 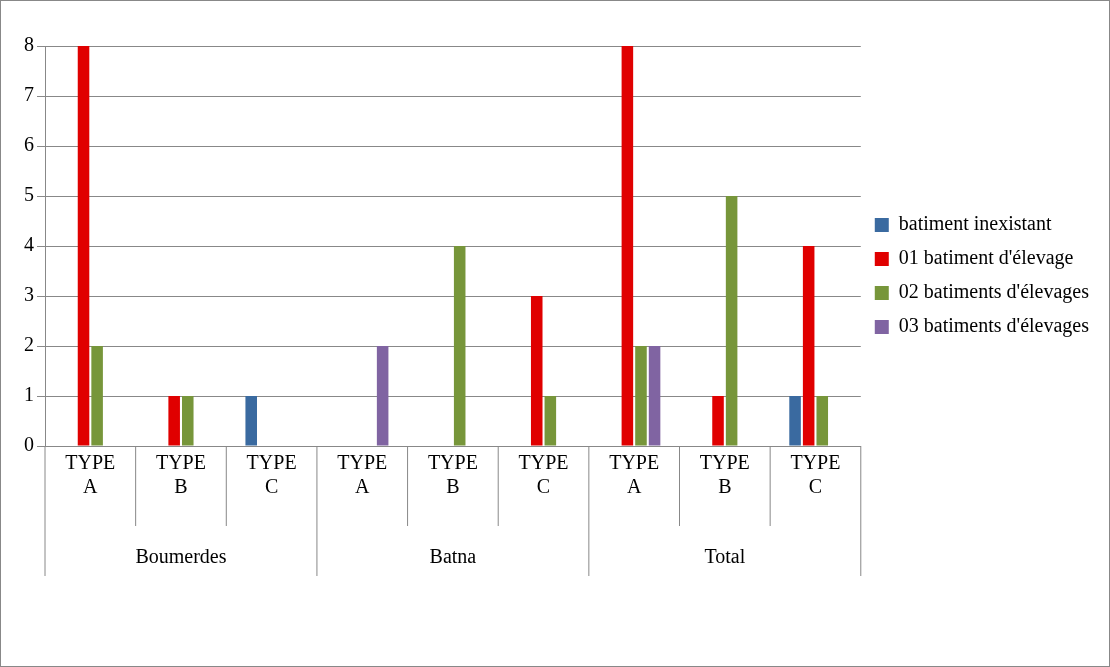 What do you see at coordinates (29, 44) in the screenshot?
I see `y-tick-label: 8` at bounding box center [29, 44].